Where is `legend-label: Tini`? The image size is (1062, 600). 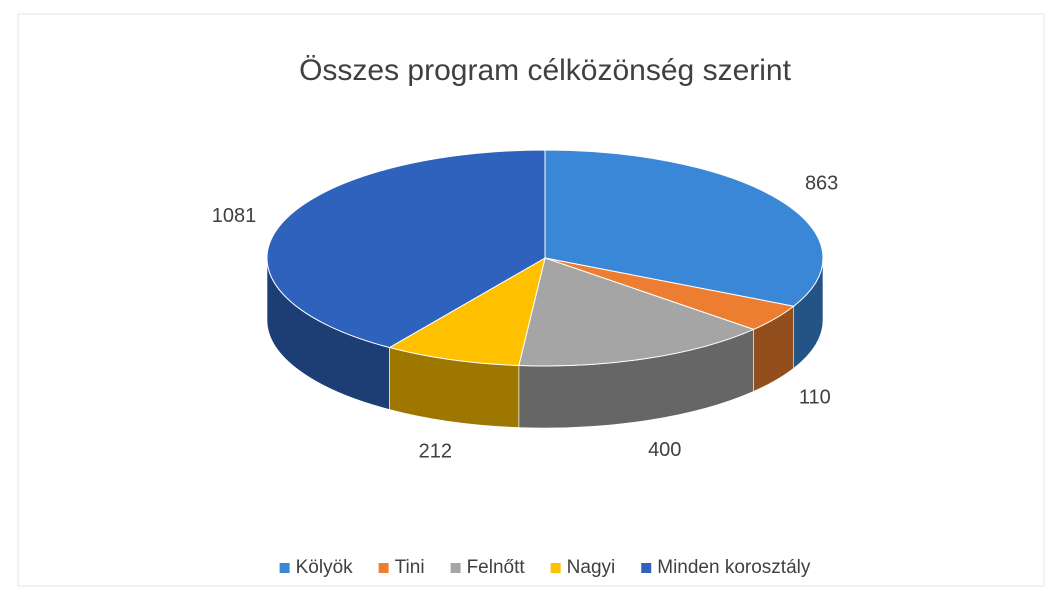 legend-label: Tini is located at coordinates (410, 567).